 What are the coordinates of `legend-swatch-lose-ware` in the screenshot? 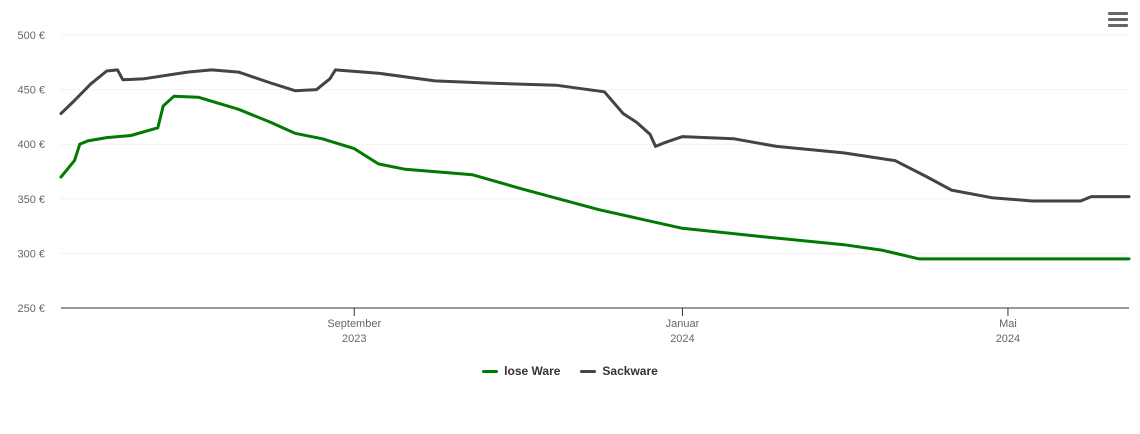 It's located at (490, 371).